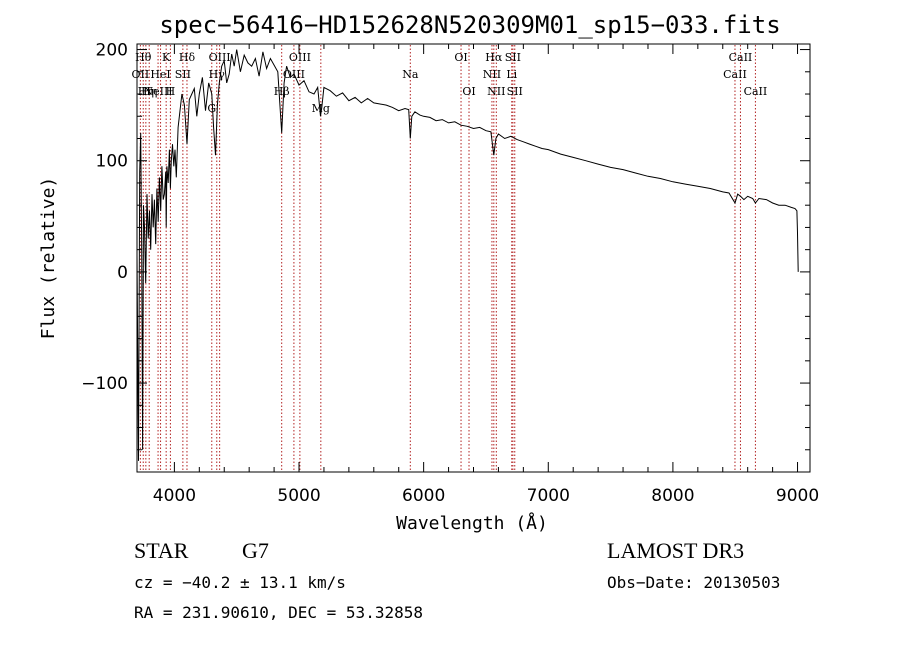 This screenshot has height=649, width=900. Describe the element at coordinates (423, 496) in the screenshot. I see `x-tick-label: 6000` at that location.